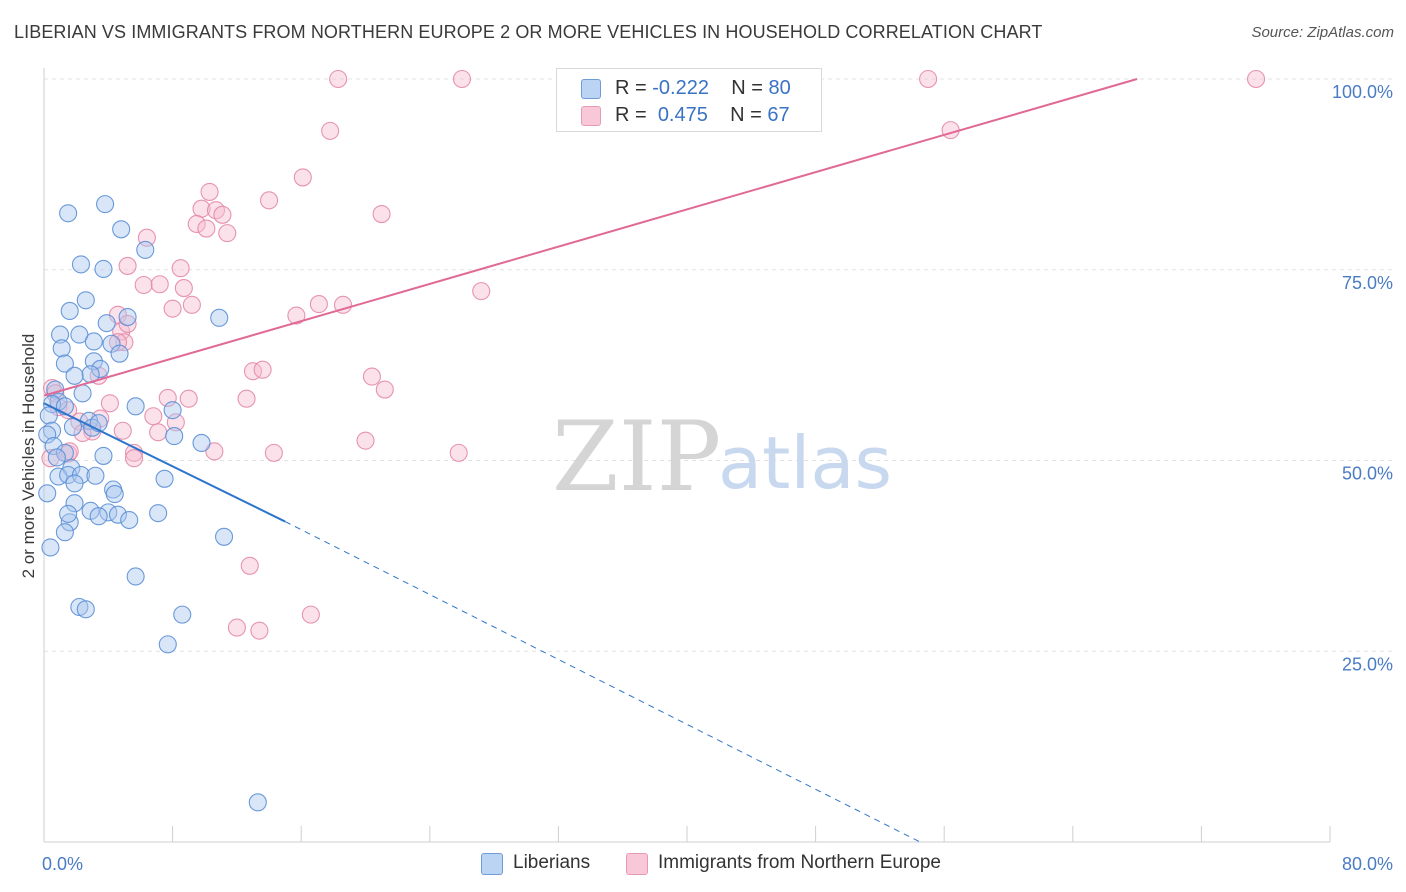 The width and height of the screenshot is (1406, 892). I want to click on immigrants-legend-label: Immigrants from Northern Europe, so click(799, 862).